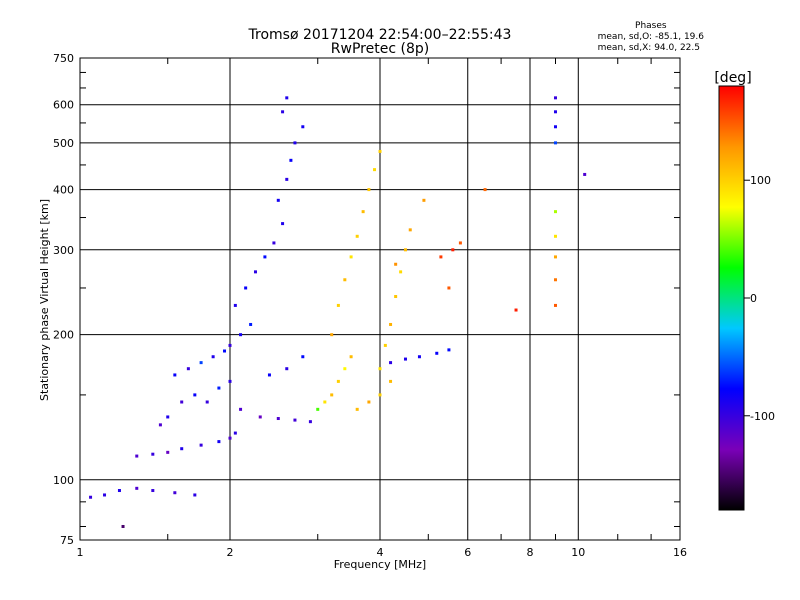  What do you see at coordinates (650, 37) in the screenshot?
I see `stats-o-mode: mean, sd,O: -85.1, 19.6` at bounding box center [650, 37].